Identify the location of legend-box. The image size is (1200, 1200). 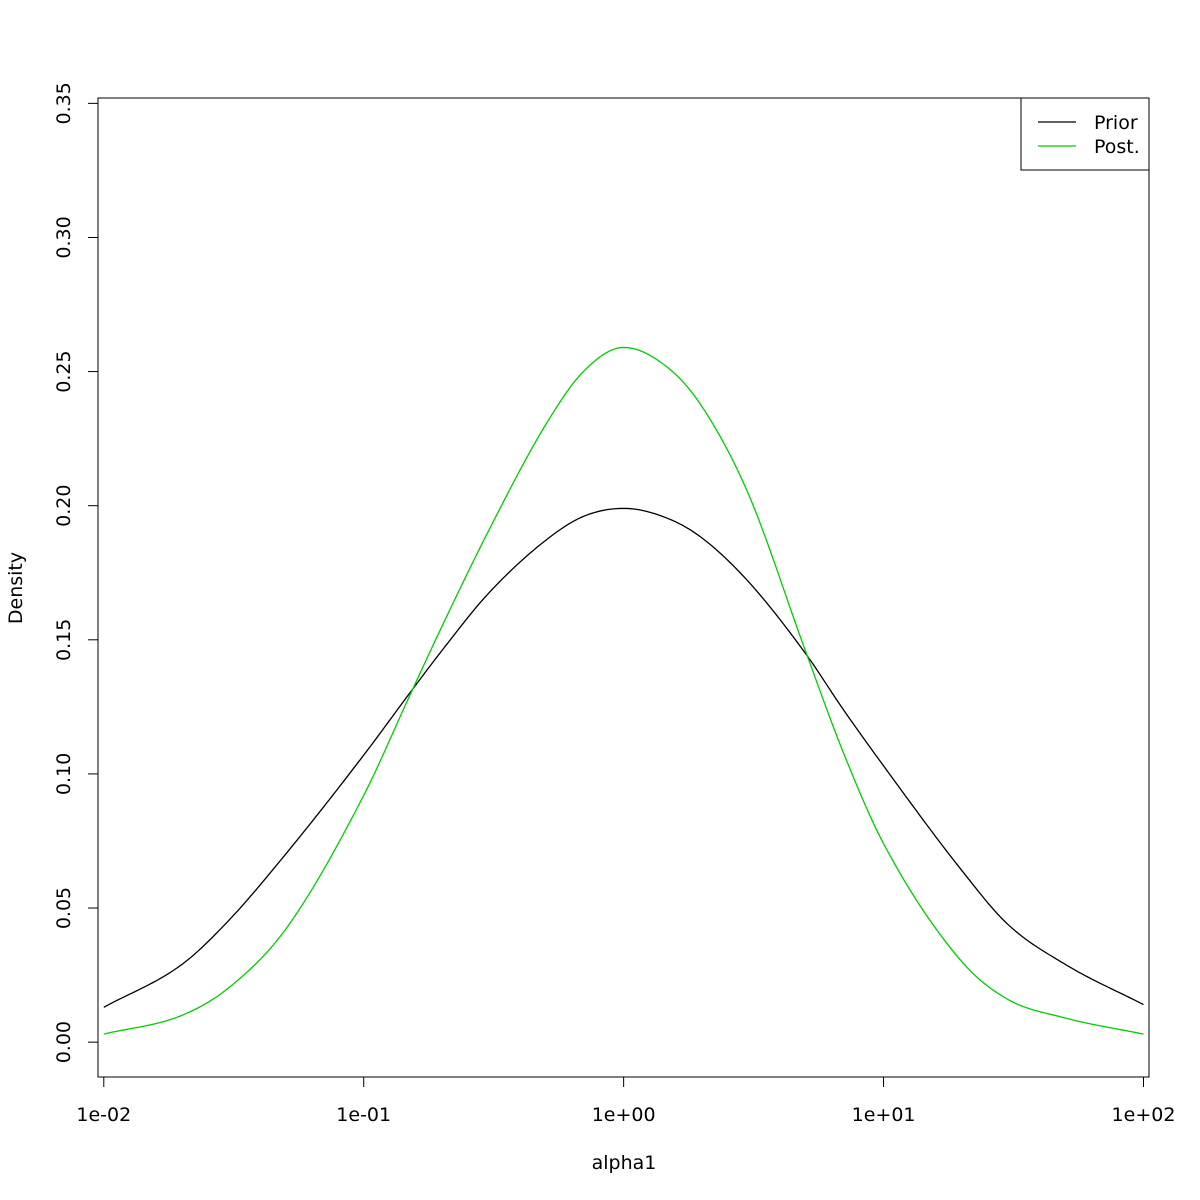
(1085, 134).